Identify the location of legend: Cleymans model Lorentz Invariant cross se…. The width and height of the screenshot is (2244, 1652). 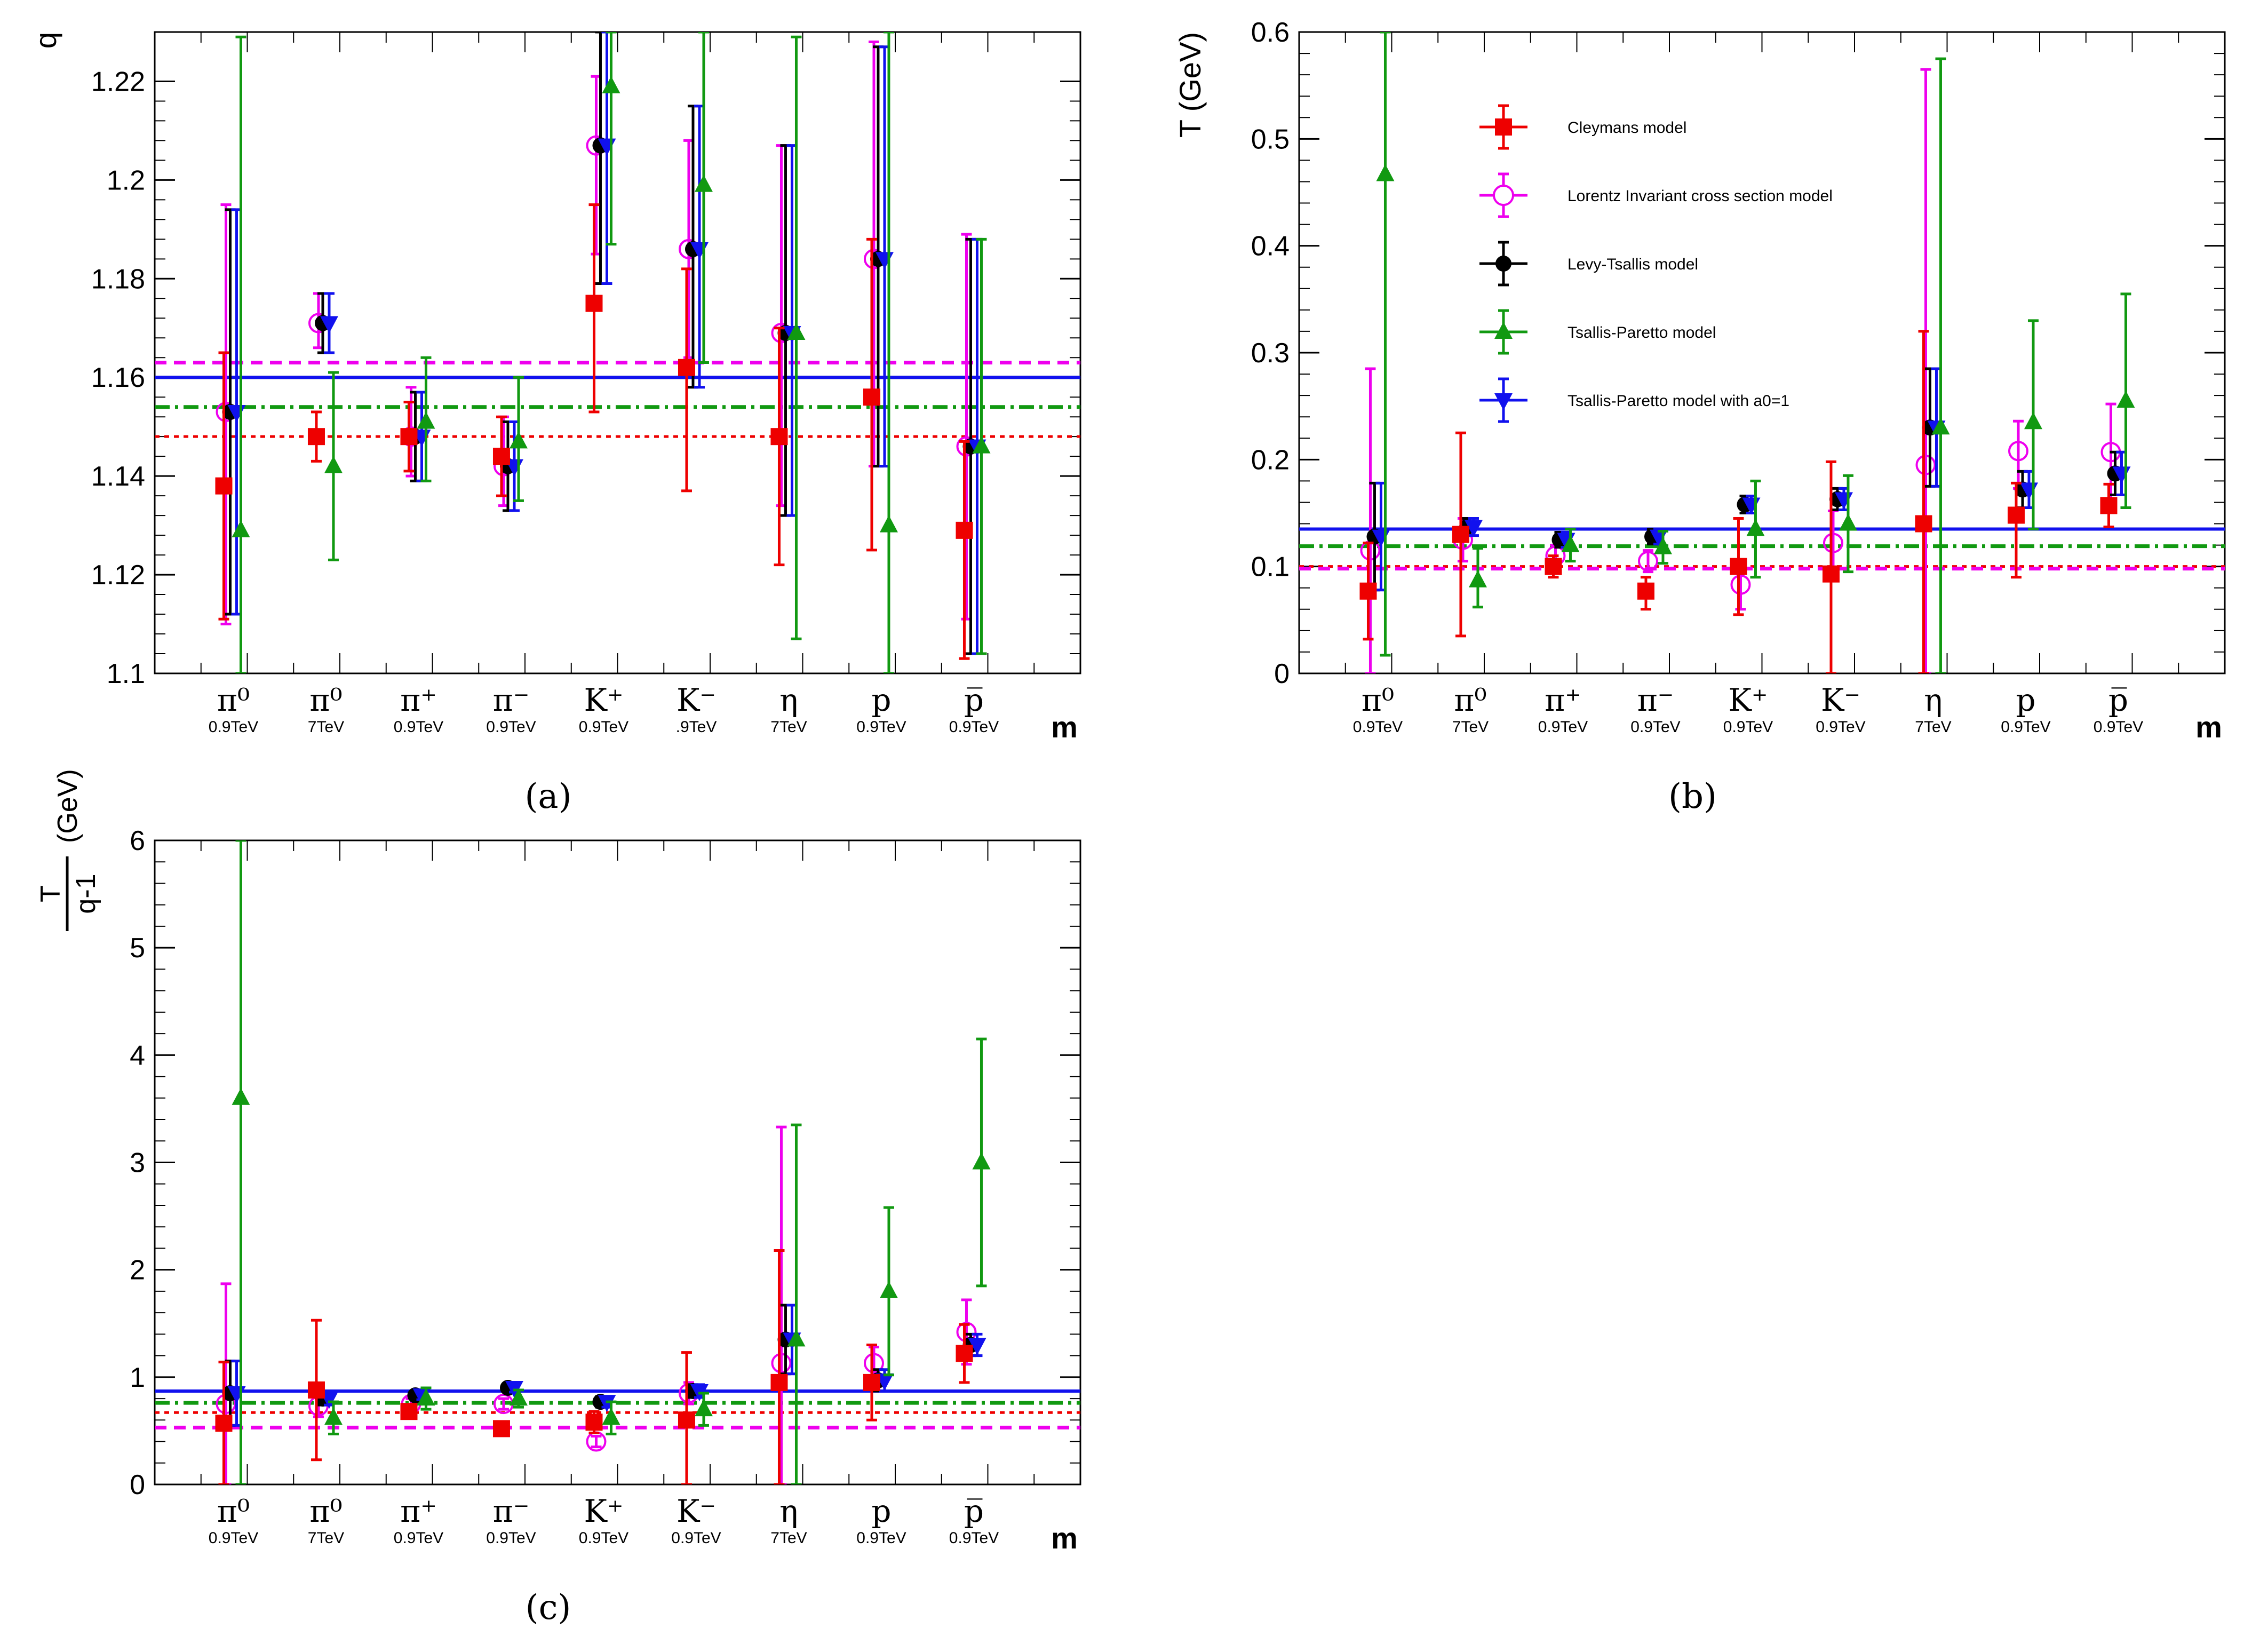
(1656, 263).